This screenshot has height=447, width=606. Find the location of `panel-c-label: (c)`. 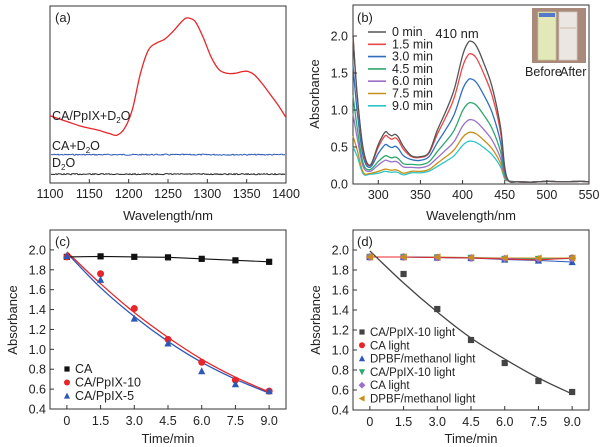

panel-c-label: (c) is located at coordinates (62, 241).